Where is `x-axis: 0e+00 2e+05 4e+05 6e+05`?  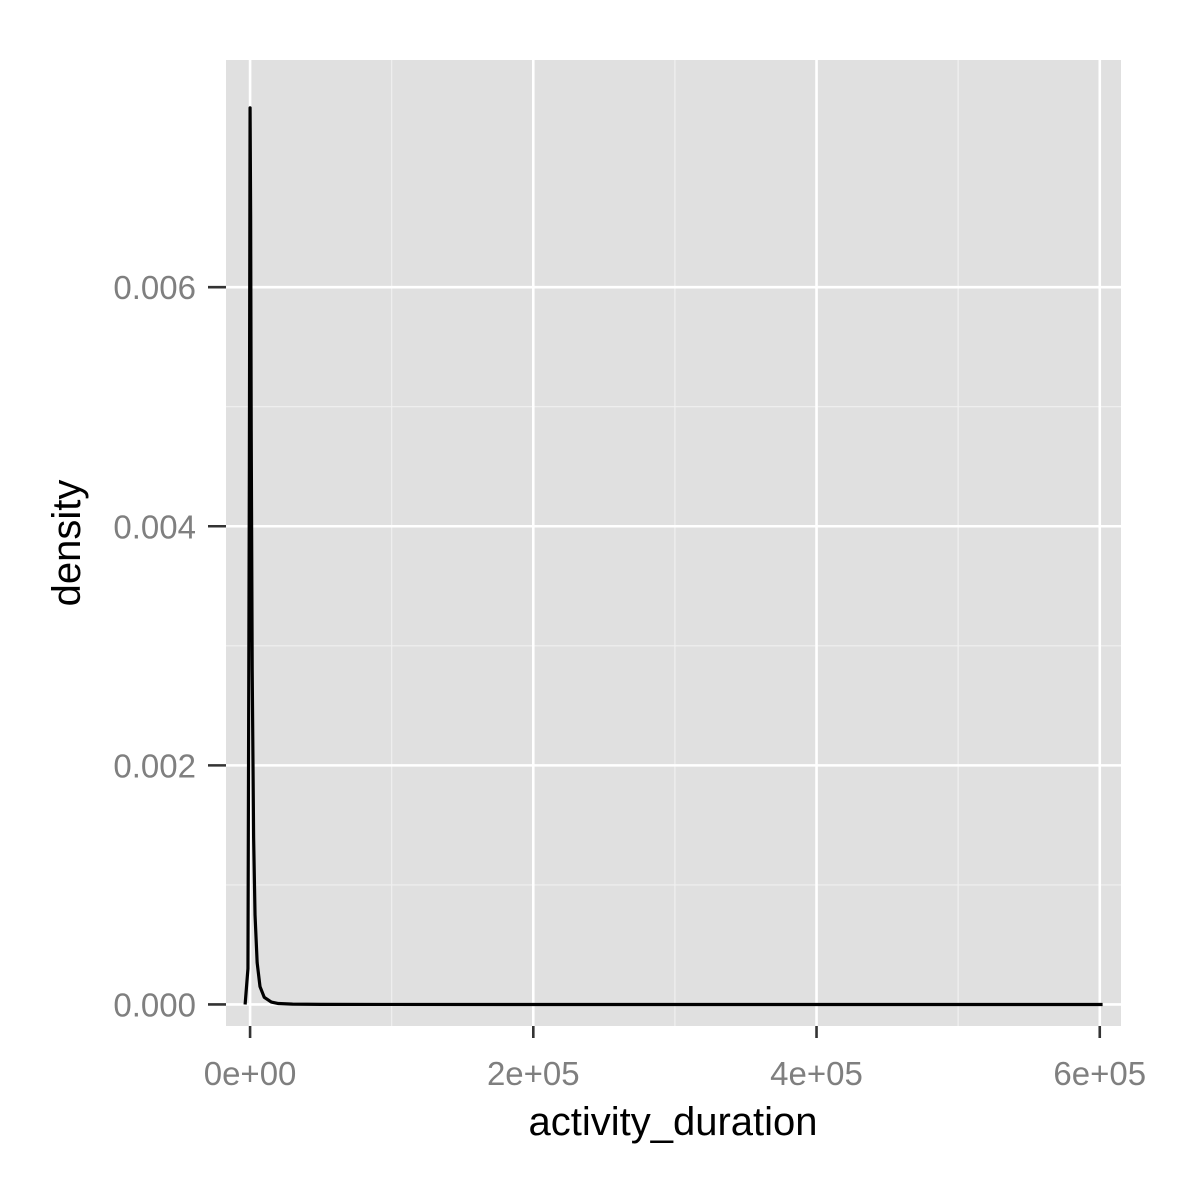 x-axis: 0e+00 2e+05 4e+05 6e+05 is located at coordinates (675, 1059).